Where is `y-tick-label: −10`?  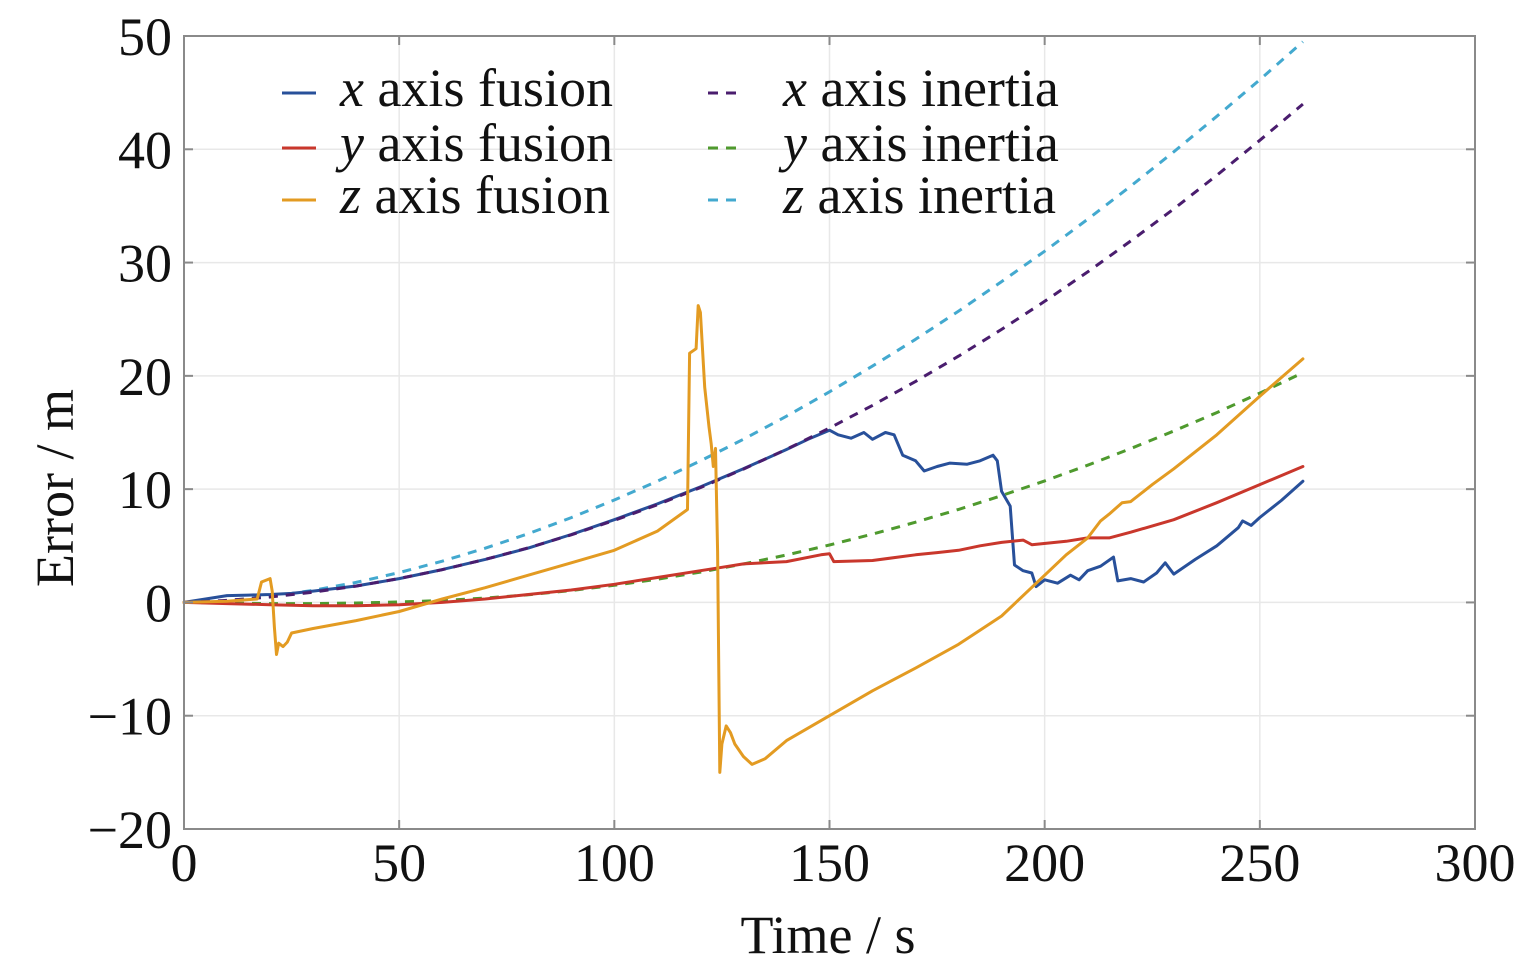
y-tick-label: −10 is located at coordinates (130, 717).